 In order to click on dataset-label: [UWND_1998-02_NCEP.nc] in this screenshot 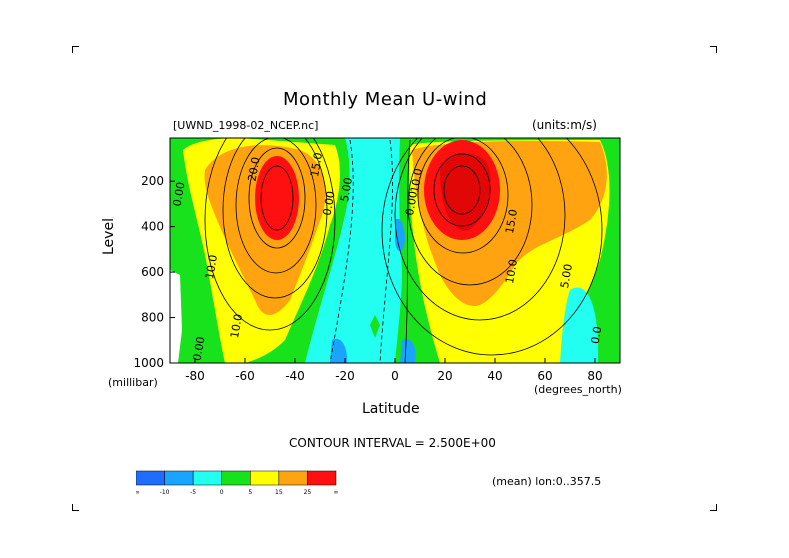, I will do `click(246, 125)`.